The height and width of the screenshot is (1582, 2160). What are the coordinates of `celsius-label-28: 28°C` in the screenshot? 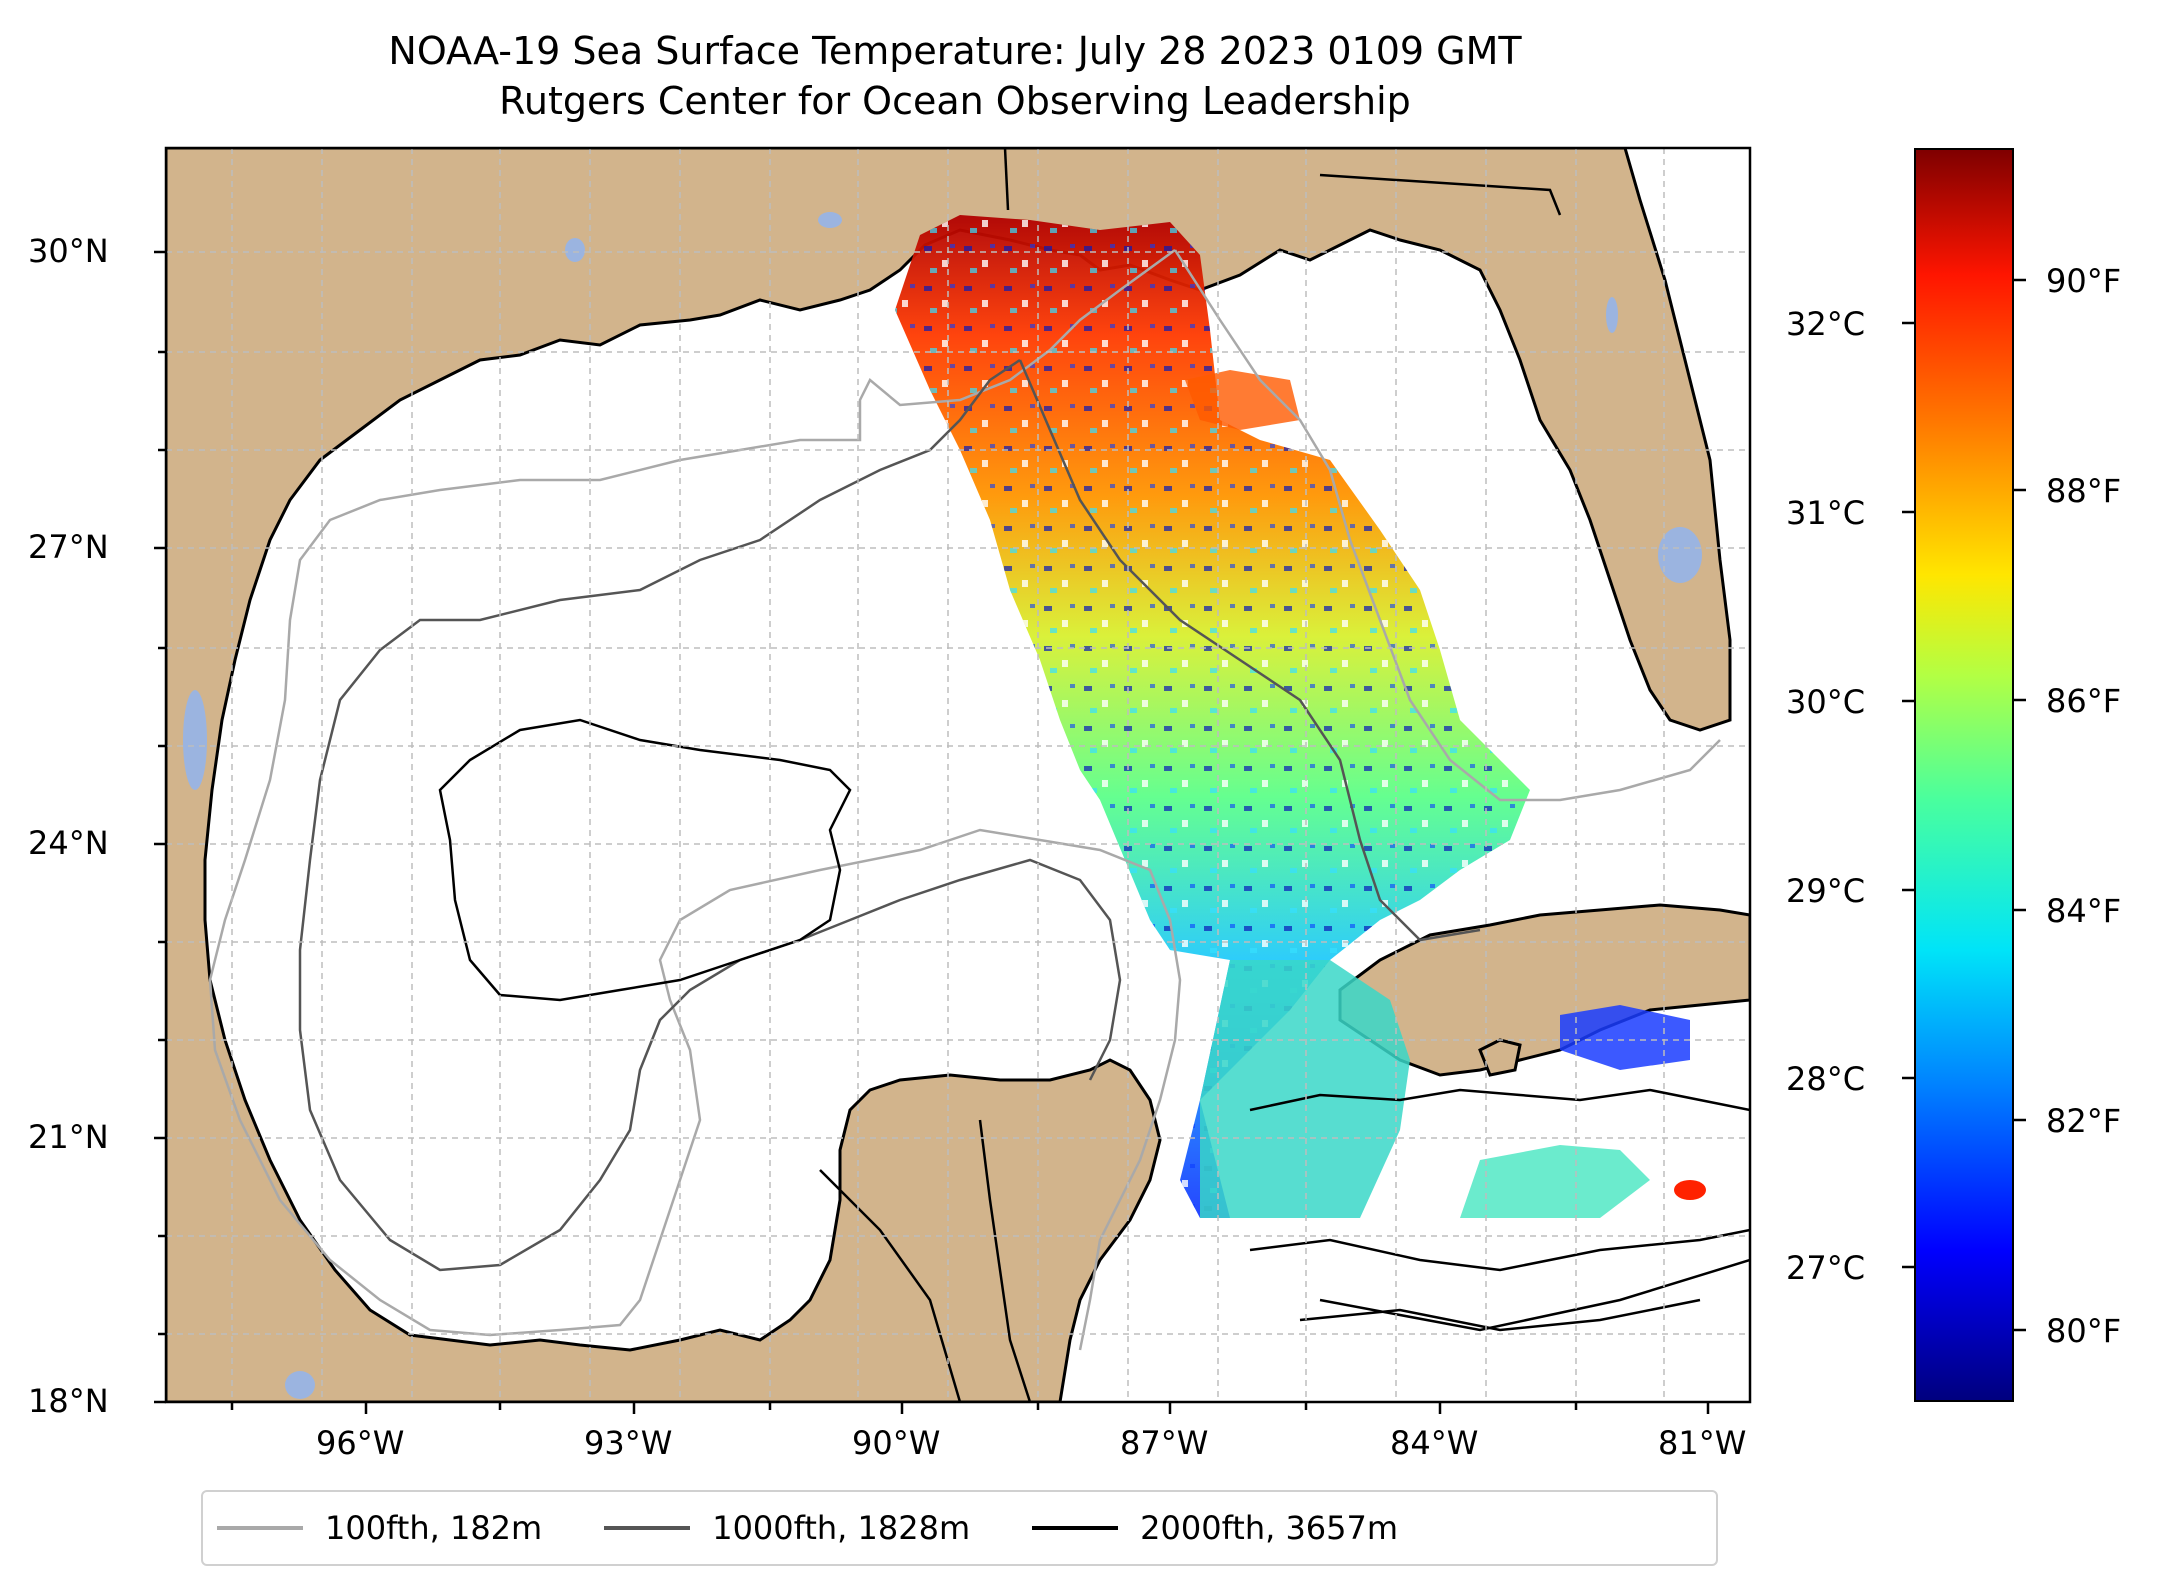 It's located at (1826, 1079).